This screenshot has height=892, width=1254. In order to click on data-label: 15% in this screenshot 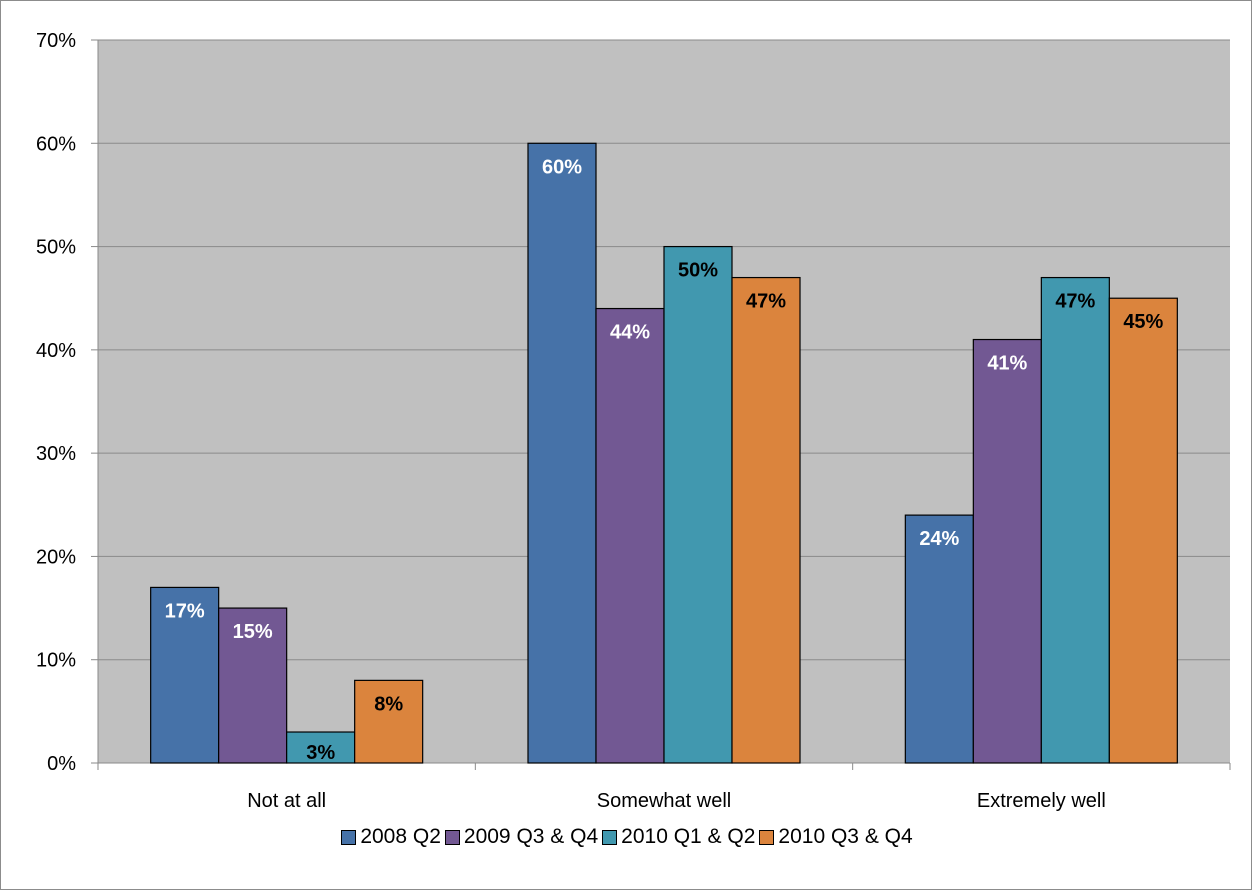, I will do `click(253, 632)`.